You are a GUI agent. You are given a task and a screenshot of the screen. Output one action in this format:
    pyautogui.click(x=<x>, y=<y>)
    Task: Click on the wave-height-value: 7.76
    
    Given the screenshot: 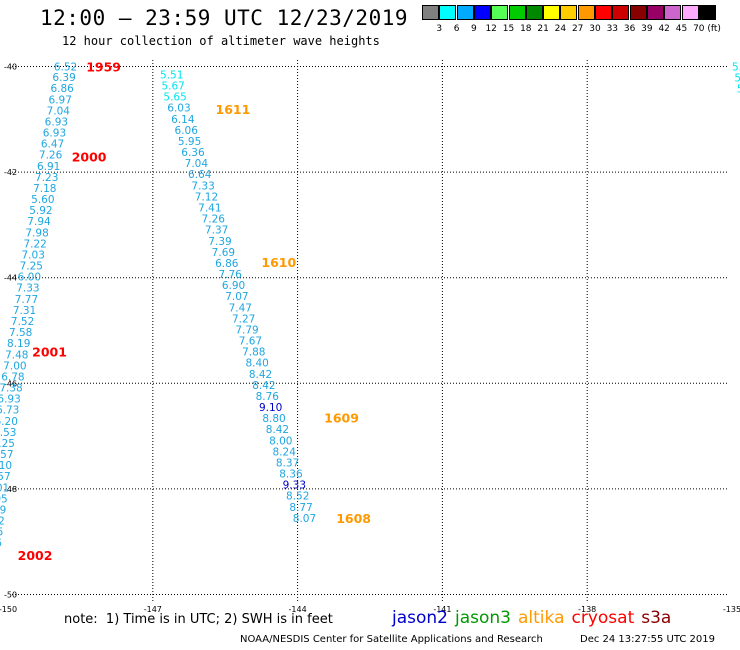 What is the action you would take?
    pyautogui.click(x=230, y=275)
    